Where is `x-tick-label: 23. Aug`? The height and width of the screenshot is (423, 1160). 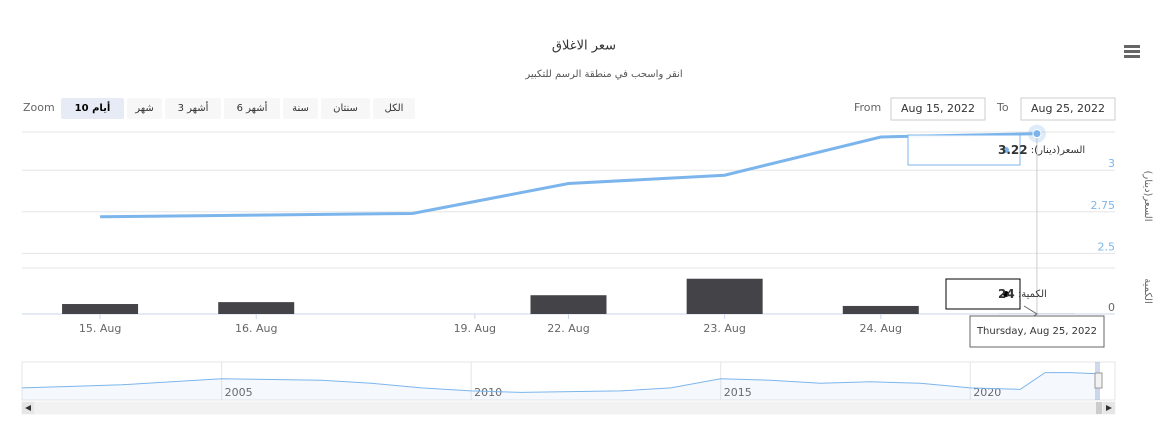
x-tick-label: 23. Aug is located at coordinates (724, 328).